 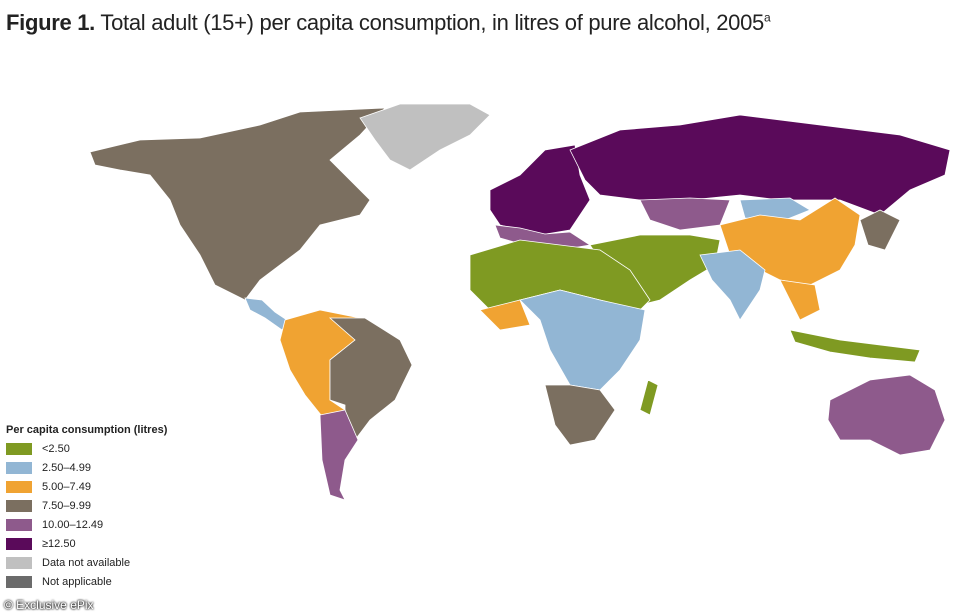 What do you see at coordinates (77, 581) in the screenshot?
I see `legend-label: Not applicable` at bounding box center [77, 581].